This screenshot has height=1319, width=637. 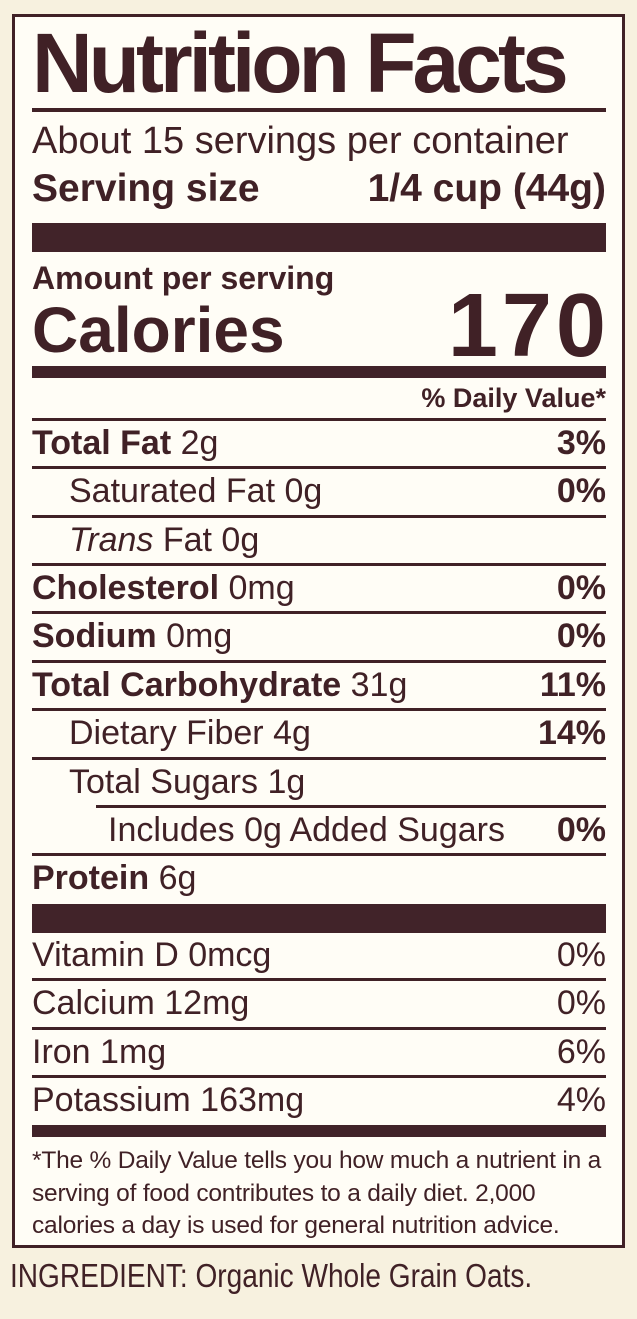 What do you see at coordinates (168, 1099) in the screenshot?
I see `nutrient-name-amount: Potassium 163mg` at bounding box center [168, 1099].